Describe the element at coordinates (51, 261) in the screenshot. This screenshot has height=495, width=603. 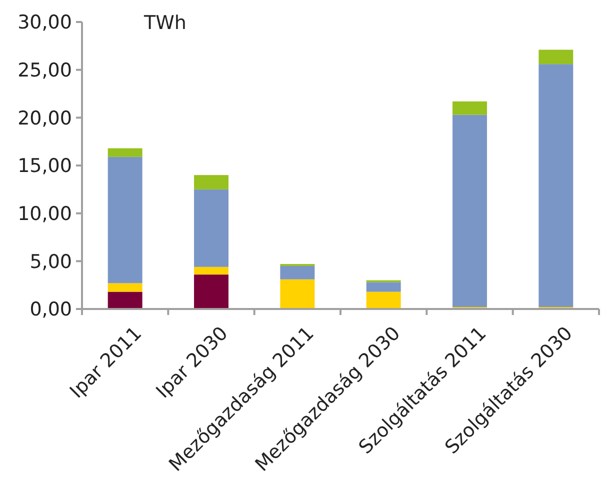
I see `y-tick-label: 5,00` at that location.